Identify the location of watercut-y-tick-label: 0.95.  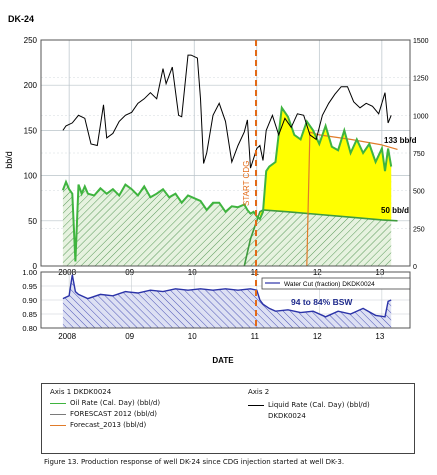
(29, 286).